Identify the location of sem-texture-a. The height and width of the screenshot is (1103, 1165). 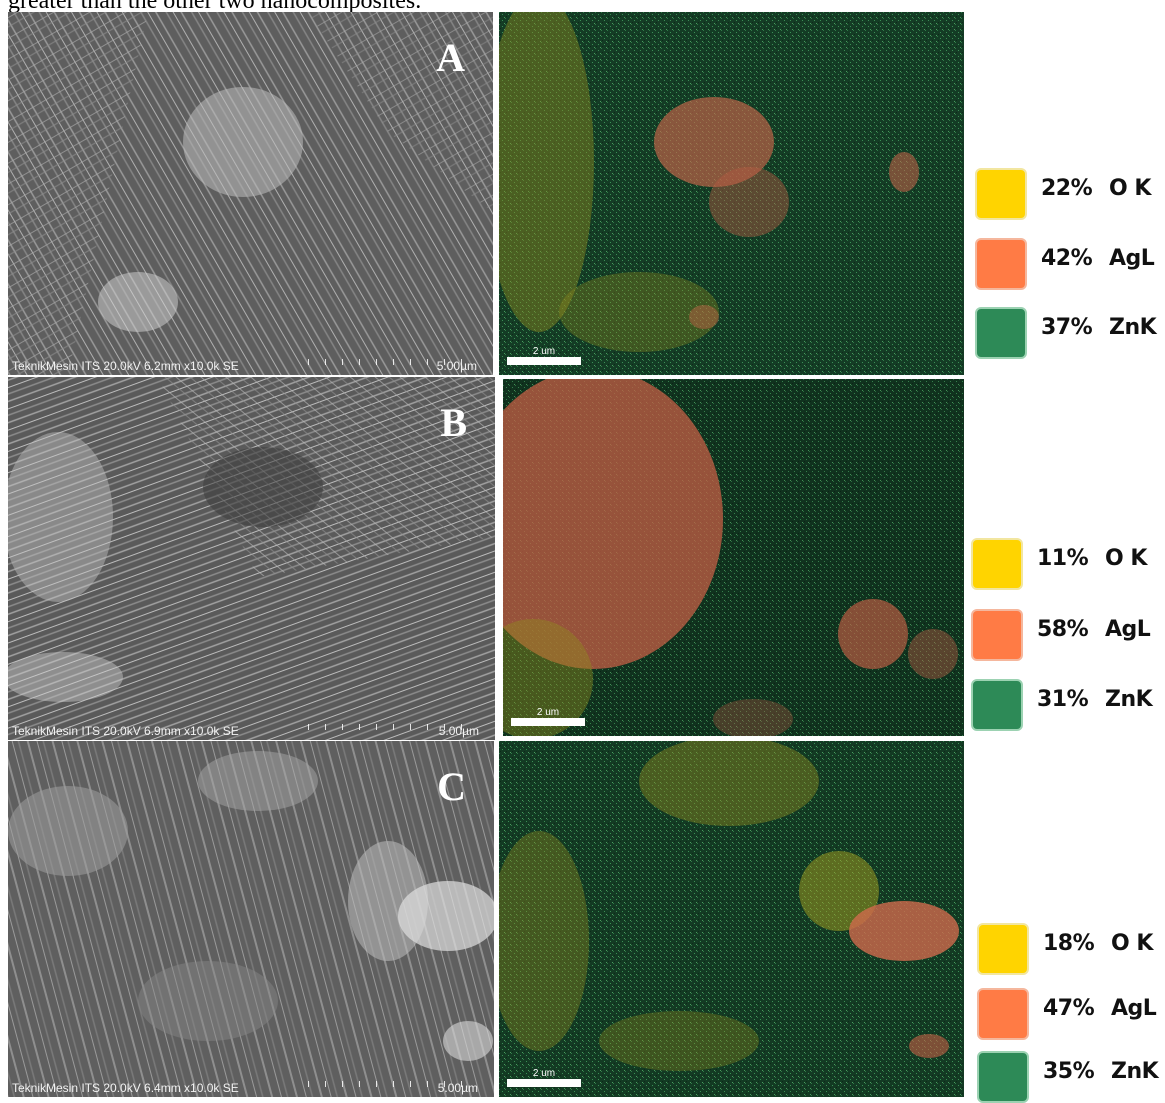
(250, 193).